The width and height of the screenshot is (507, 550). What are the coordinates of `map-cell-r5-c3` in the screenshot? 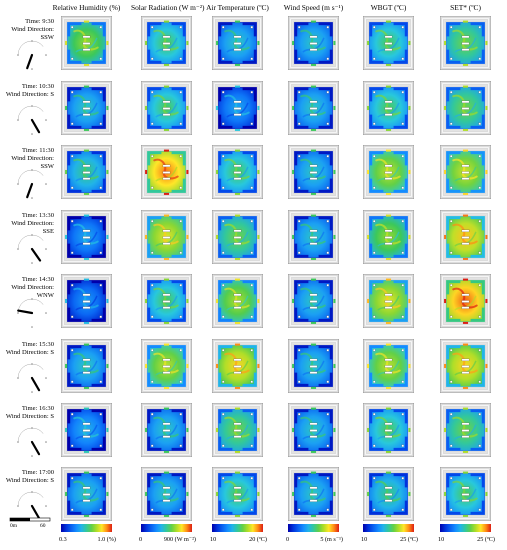 It's located at (313, 366).